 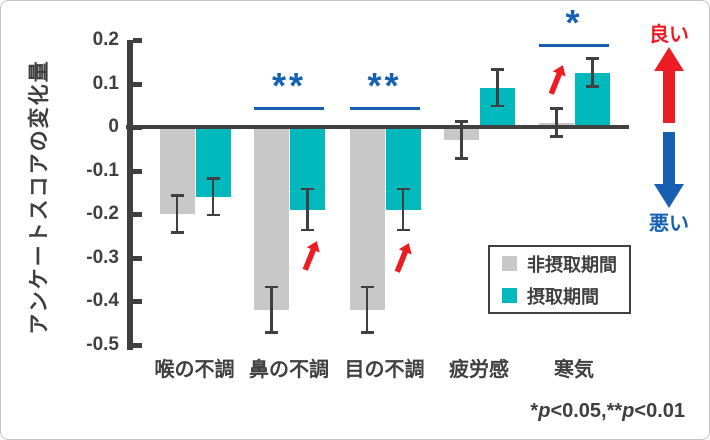 I want to click on y-tick-label: -0.2, so click(x=102, y=213).